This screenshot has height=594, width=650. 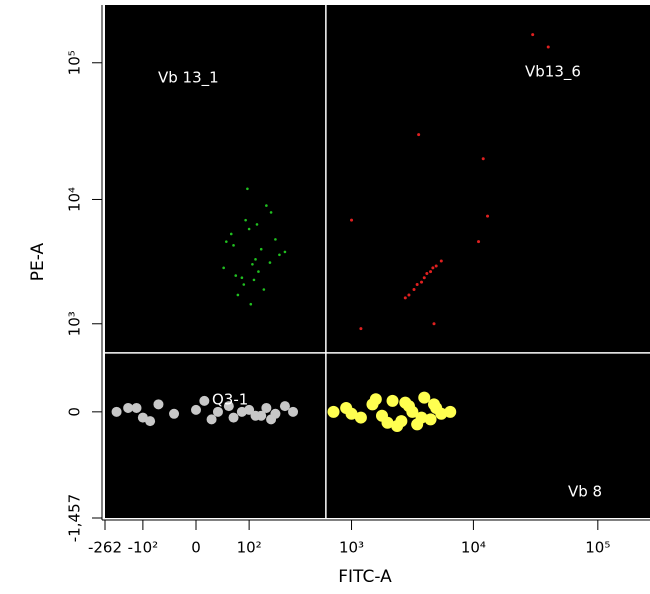 What do you see at coordinates (75, 412) in the screenshot?
I see `y-tick-label: 0` at bounding box center [75, 412].